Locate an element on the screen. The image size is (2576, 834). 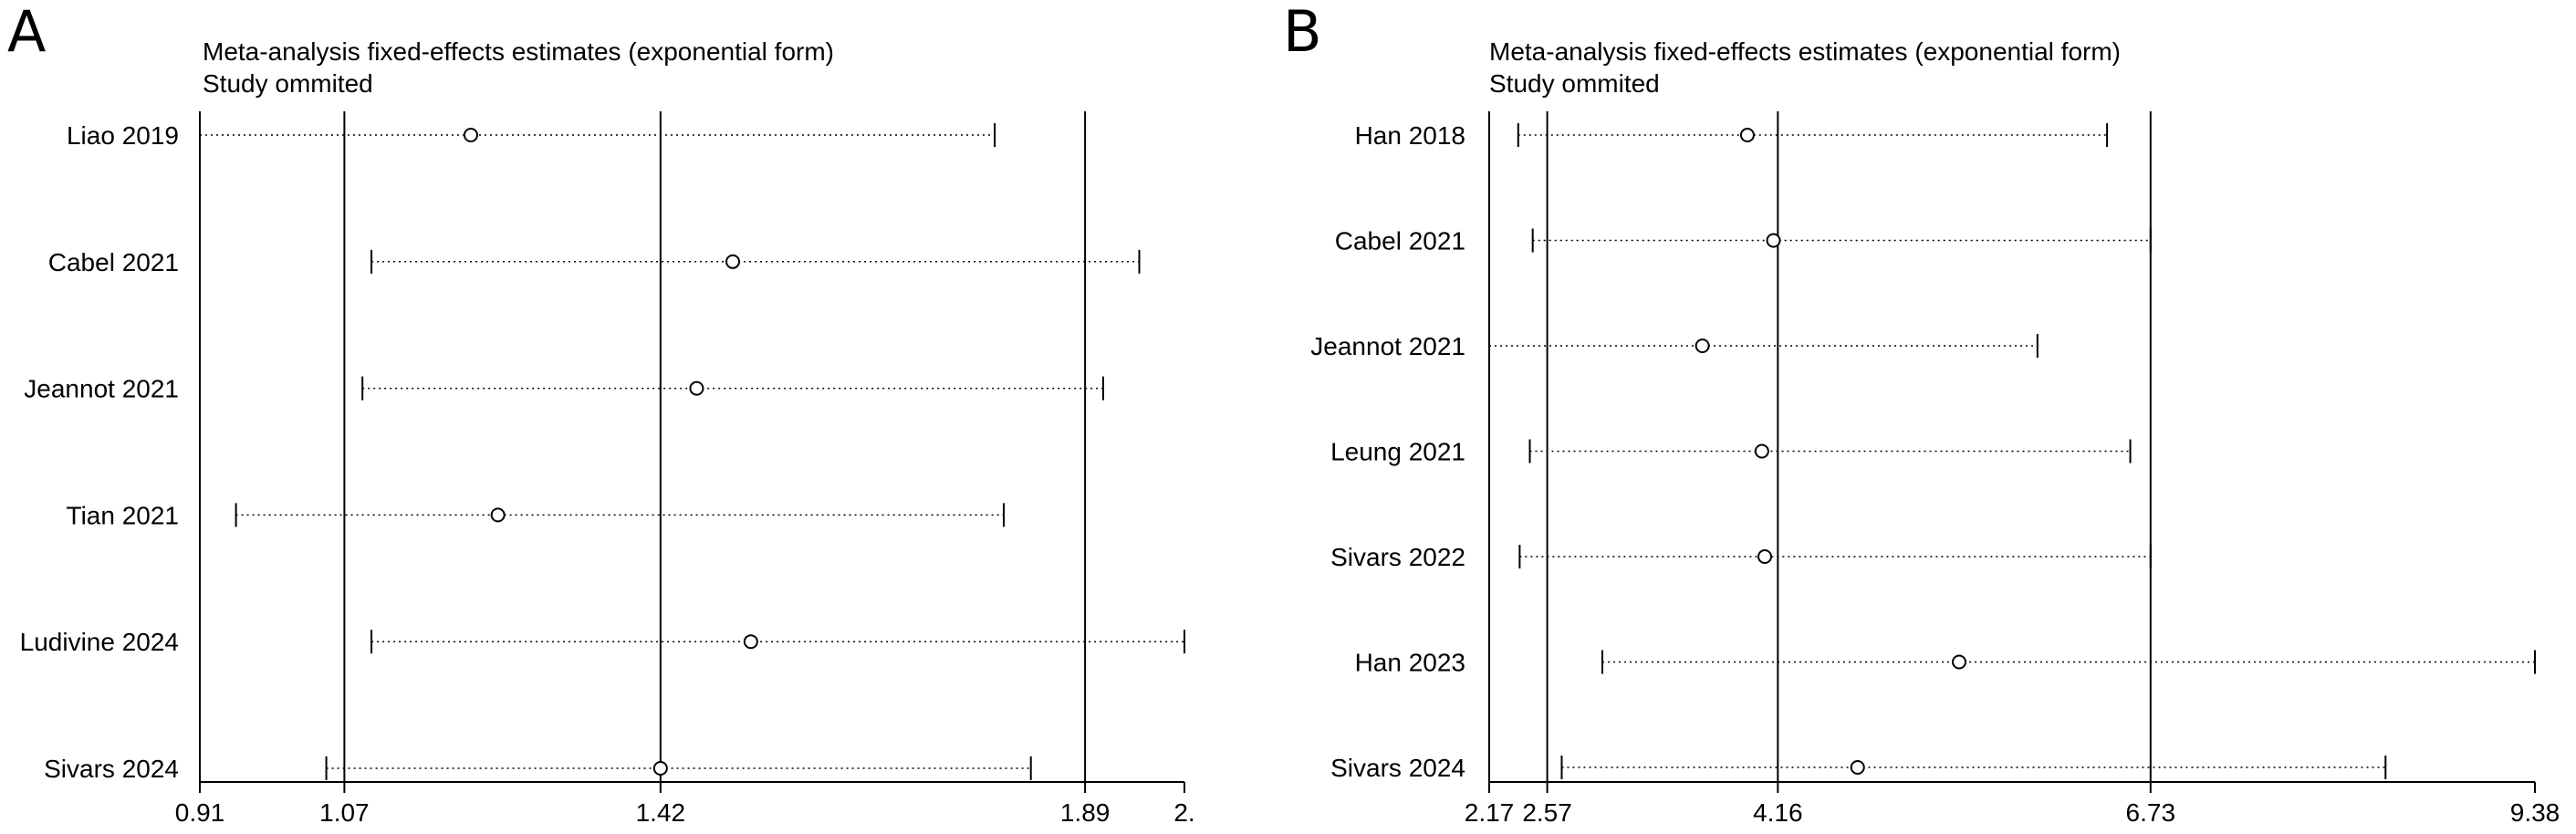
panel-b-x-tick-label: 9.38 is located at coordinates (2535, 812).